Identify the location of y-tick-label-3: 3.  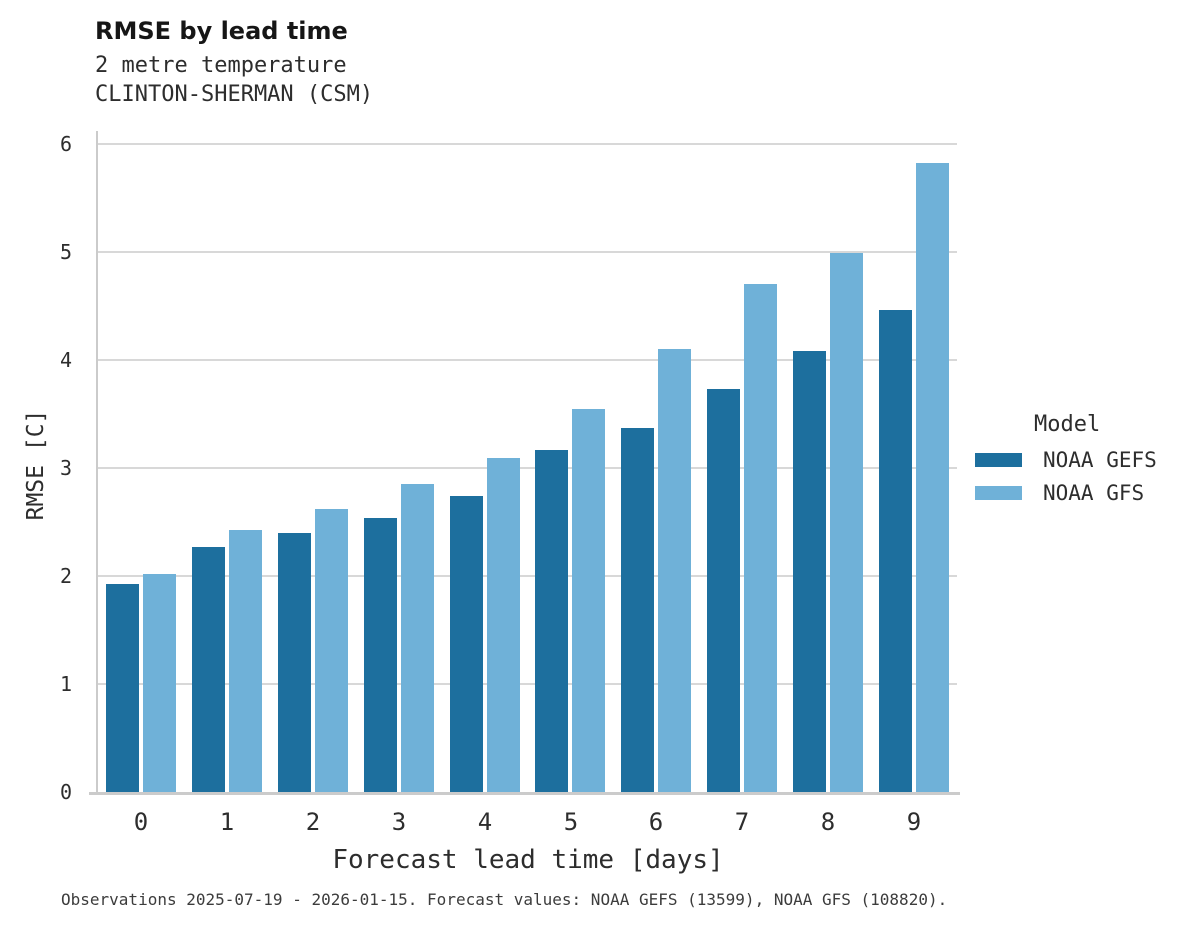
(65, 468).